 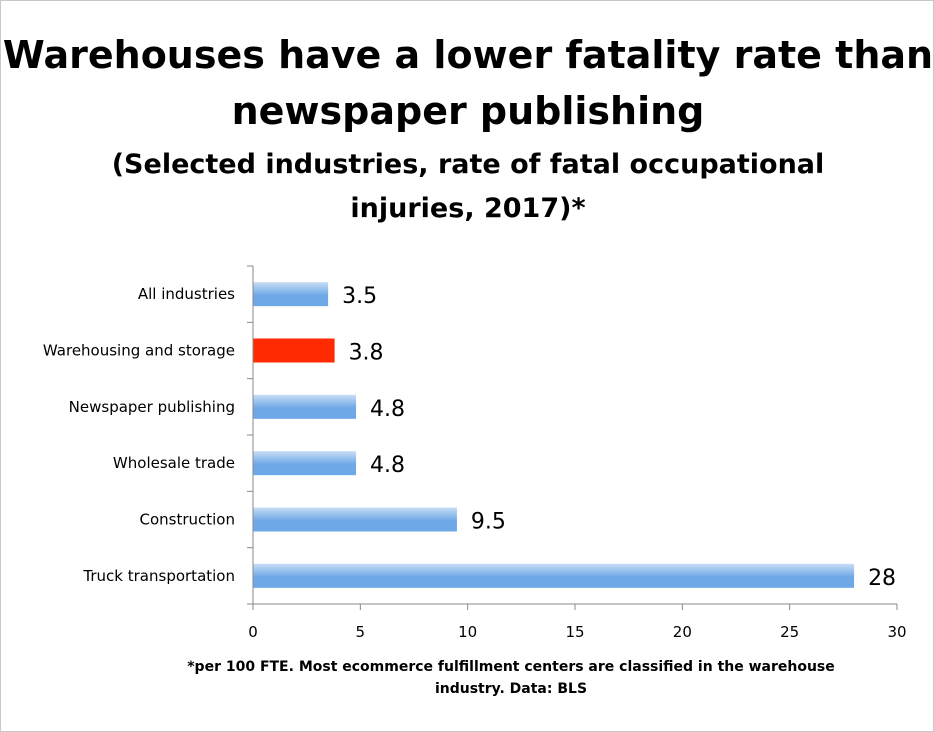 I want to click on data-label: 3.5, so click(x=359, y=296).